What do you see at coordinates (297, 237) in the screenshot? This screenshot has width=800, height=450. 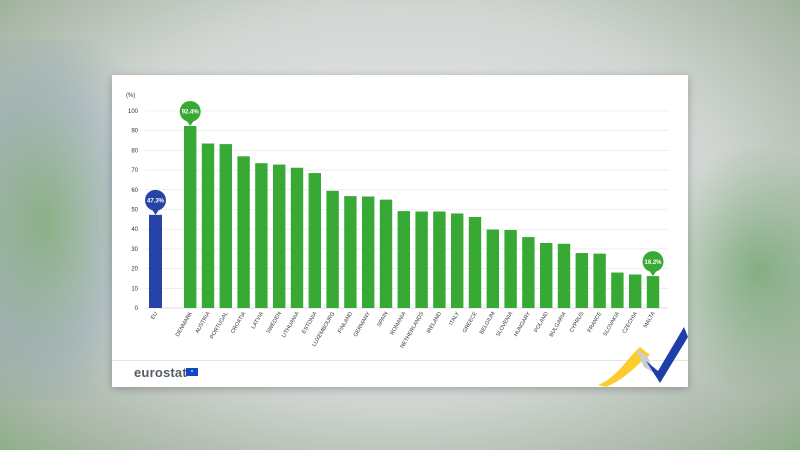 I see `bar-lithuania` at bounding box center [297, 237].